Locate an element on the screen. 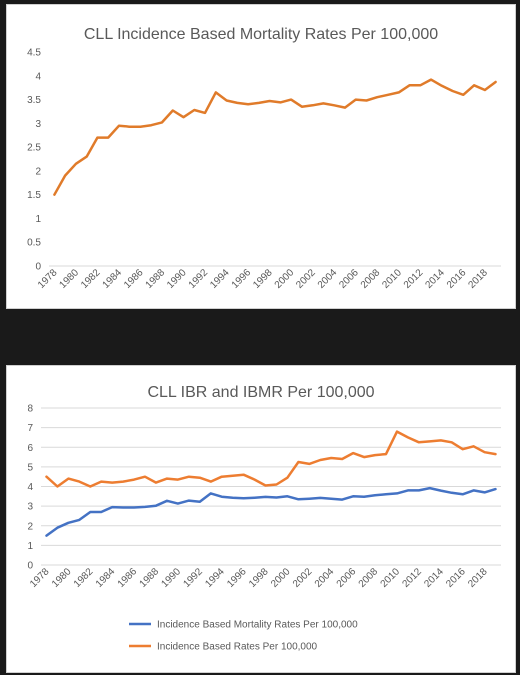  y-tick-label: 8 is located at coordinates (30, 409).